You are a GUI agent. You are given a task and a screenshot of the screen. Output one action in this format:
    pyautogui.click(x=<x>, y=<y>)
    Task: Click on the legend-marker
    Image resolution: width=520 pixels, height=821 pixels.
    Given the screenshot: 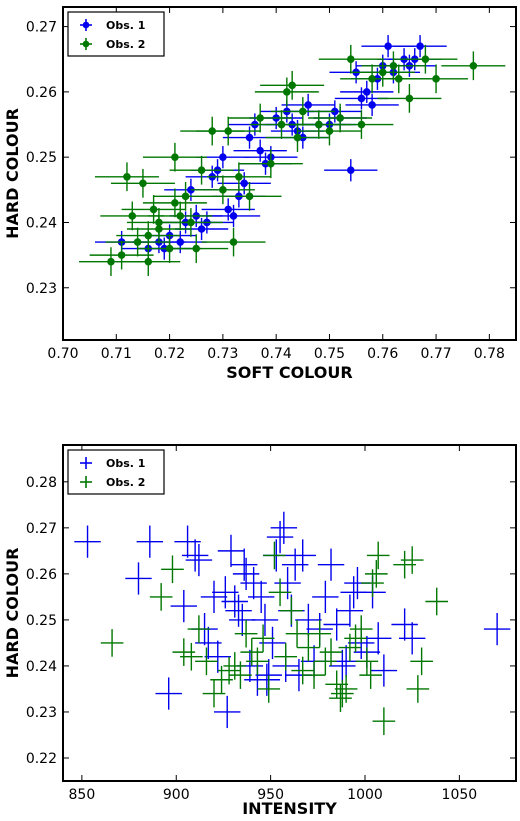 What is the action you would take?
    pyautogui.click(x=86, y=44)
    